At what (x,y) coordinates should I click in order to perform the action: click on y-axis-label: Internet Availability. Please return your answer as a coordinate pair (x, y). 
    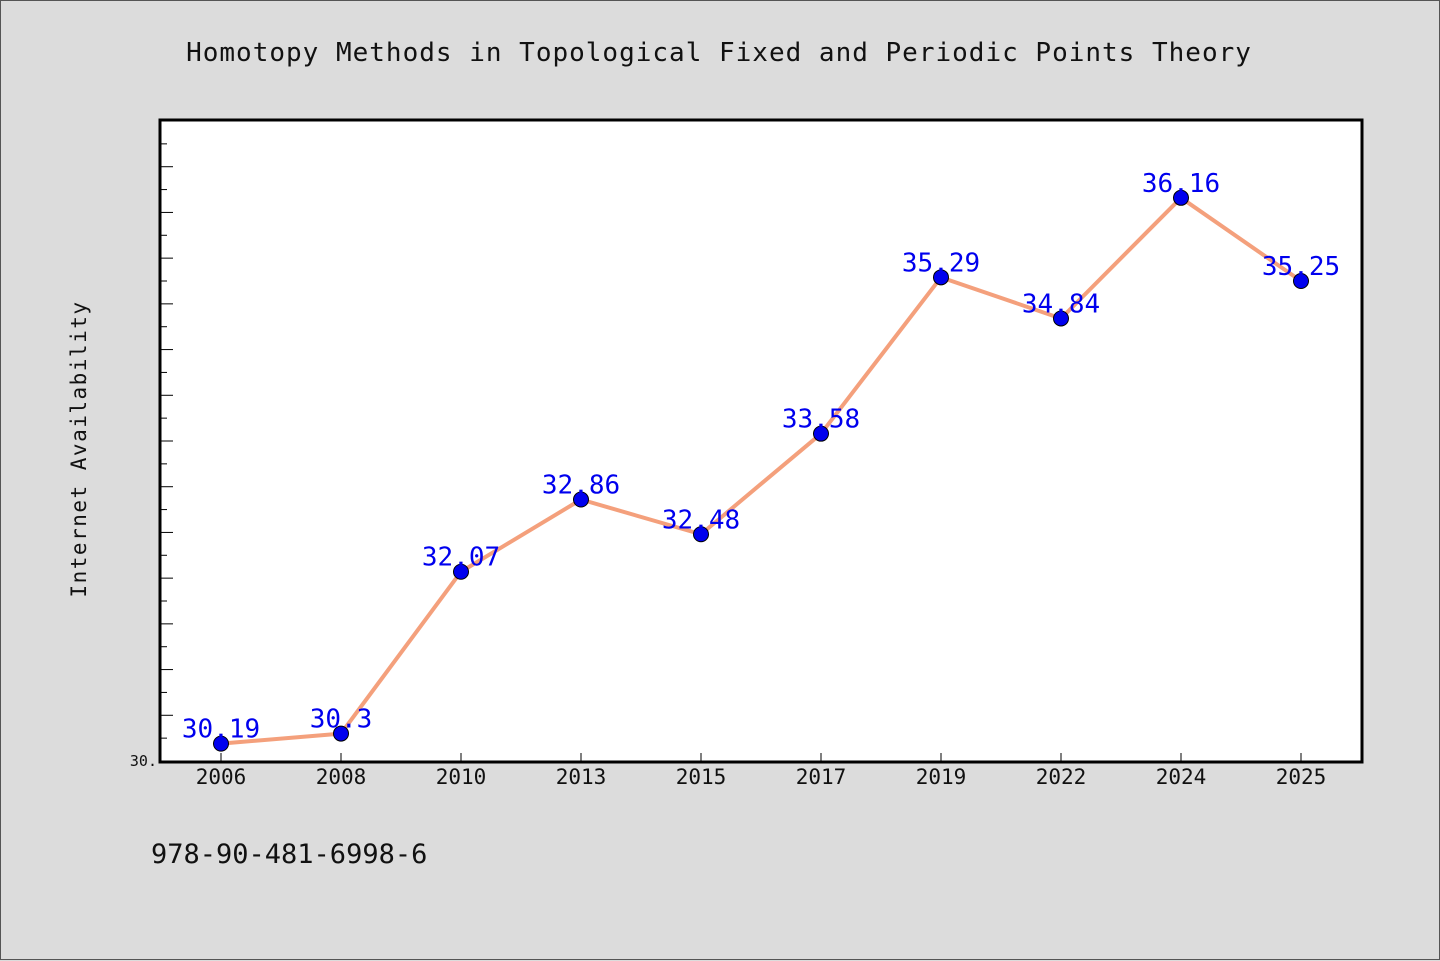
    Looking at the image, I should click on (79, 448).